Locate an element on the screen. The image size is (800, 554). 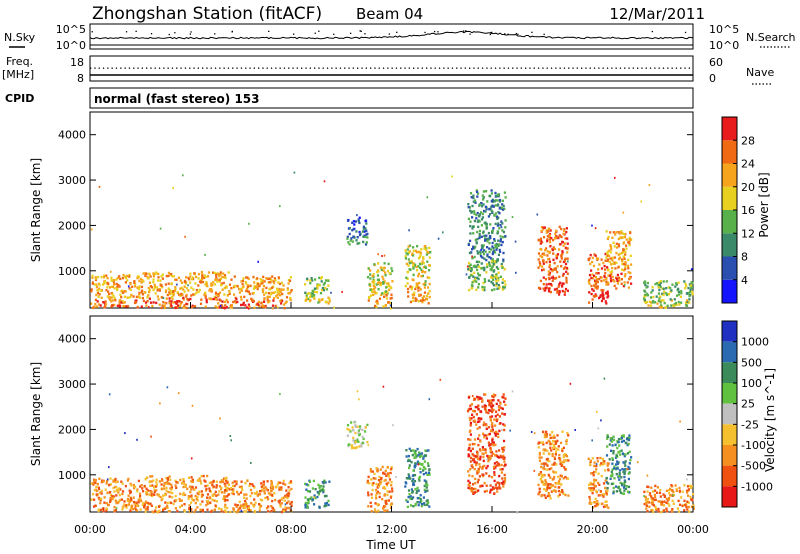
freq-tick-top: 18 is located at coordinates (77, 62).